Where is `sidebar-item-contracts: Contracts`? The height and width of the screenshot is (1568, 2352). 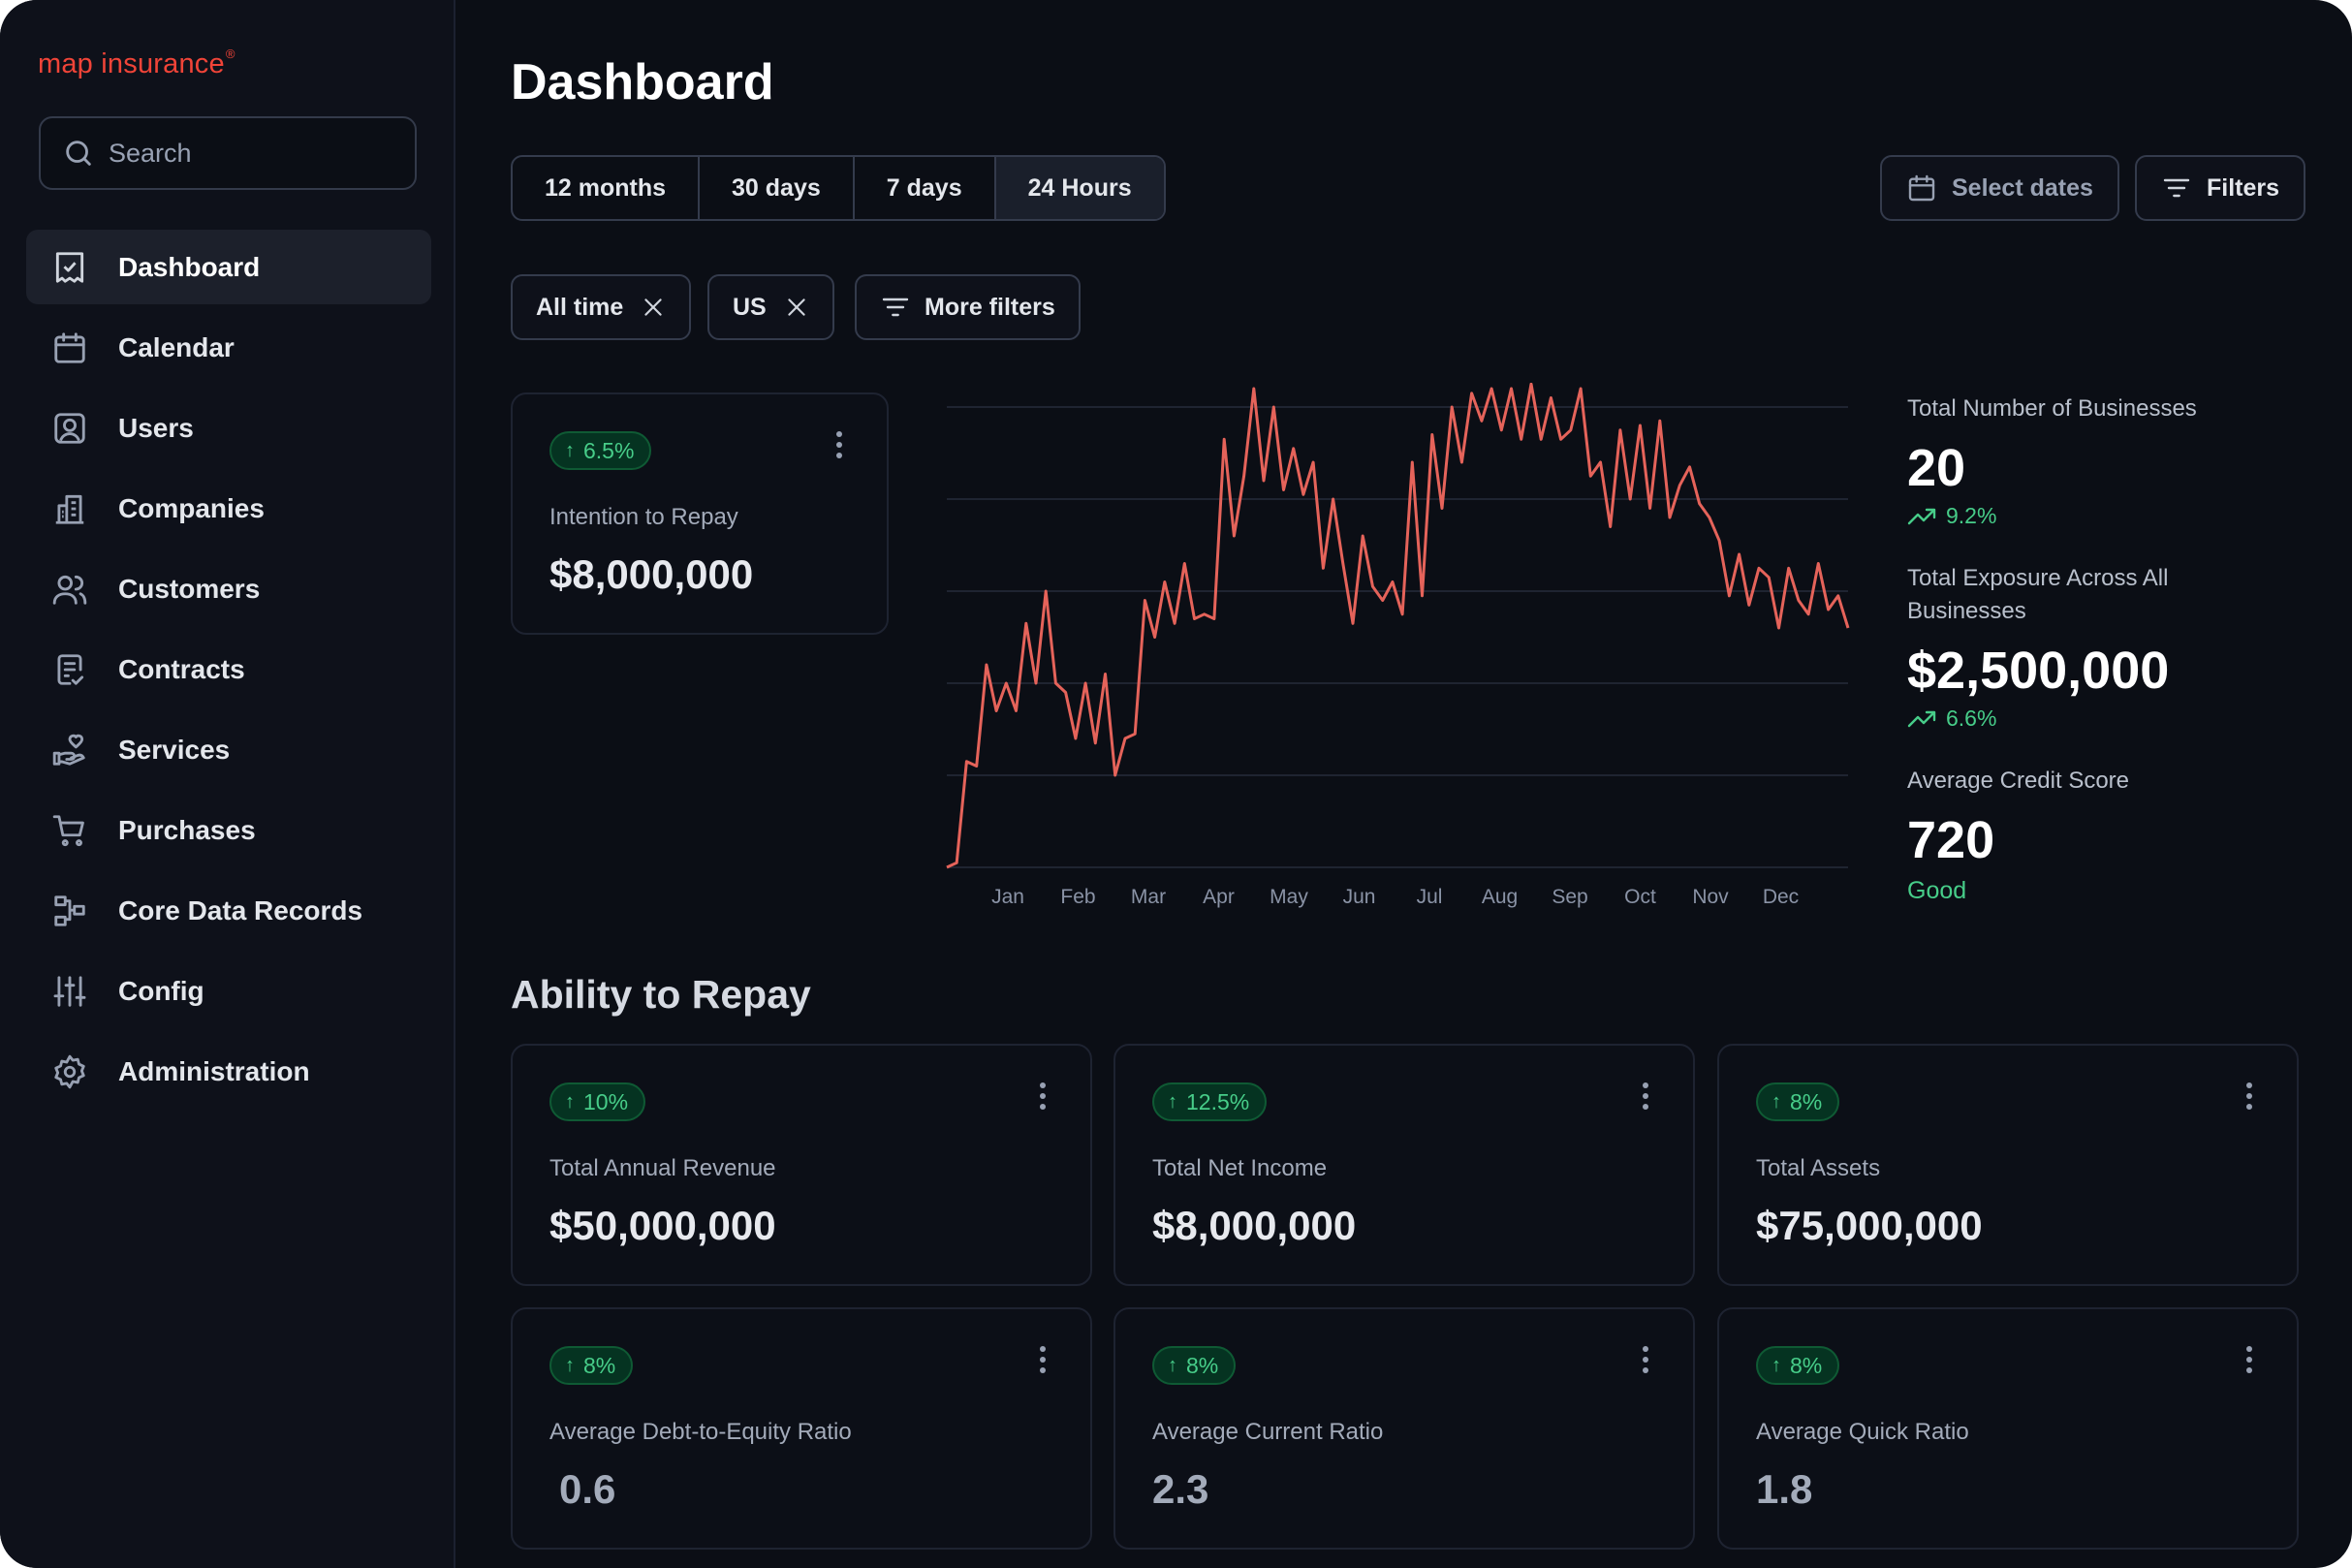 sidebar-item-contracts: Contracts is located at coordinates (229, 669).